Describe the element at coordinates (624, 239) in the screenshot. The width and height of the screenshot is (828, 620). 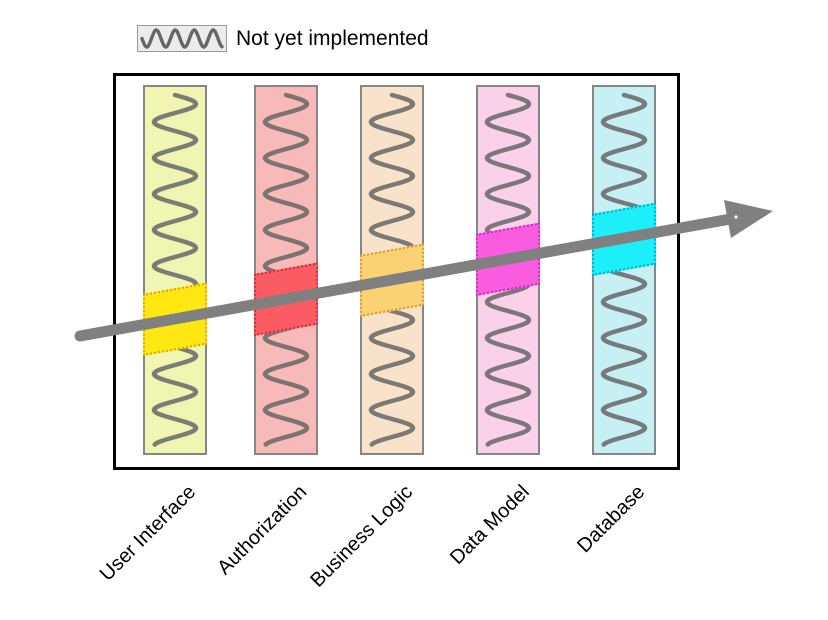
I see `layer-highlight-database` at that location.